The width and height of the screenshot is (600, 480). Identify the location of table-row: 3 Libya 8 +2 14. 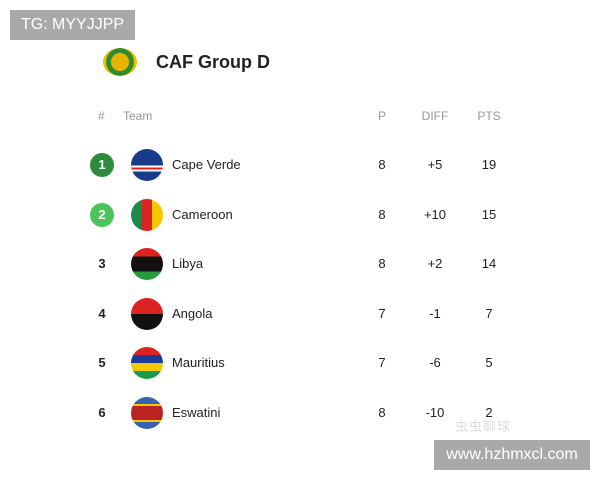
(300, 264).